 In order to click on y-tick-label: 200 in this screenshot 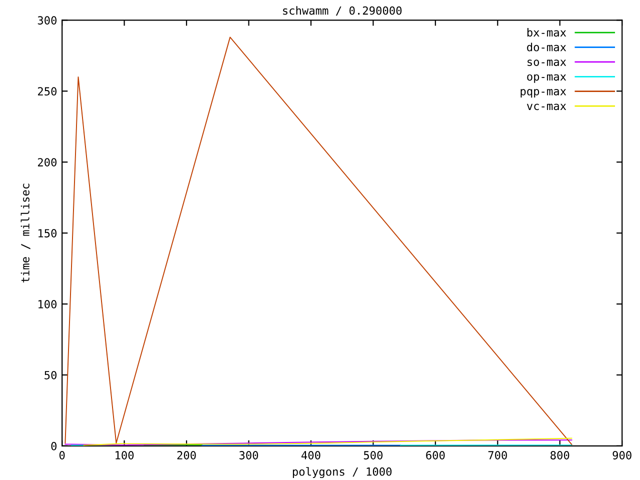, I will do `click(47, 162)`.